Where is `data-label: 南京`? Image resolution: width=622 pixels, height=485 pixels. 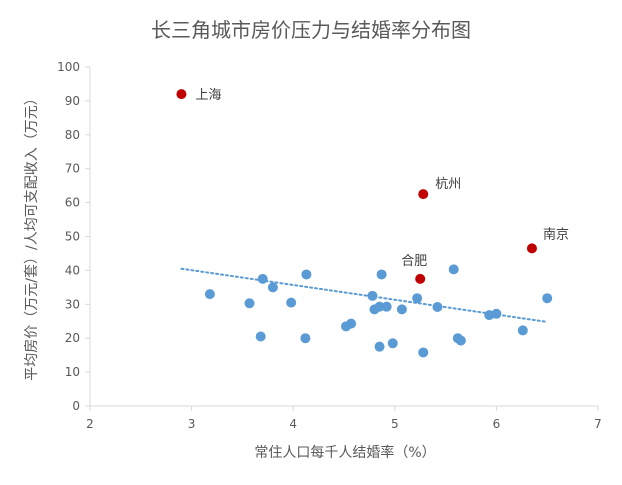
data-label: 南京 is located at coordinates (556, 234).